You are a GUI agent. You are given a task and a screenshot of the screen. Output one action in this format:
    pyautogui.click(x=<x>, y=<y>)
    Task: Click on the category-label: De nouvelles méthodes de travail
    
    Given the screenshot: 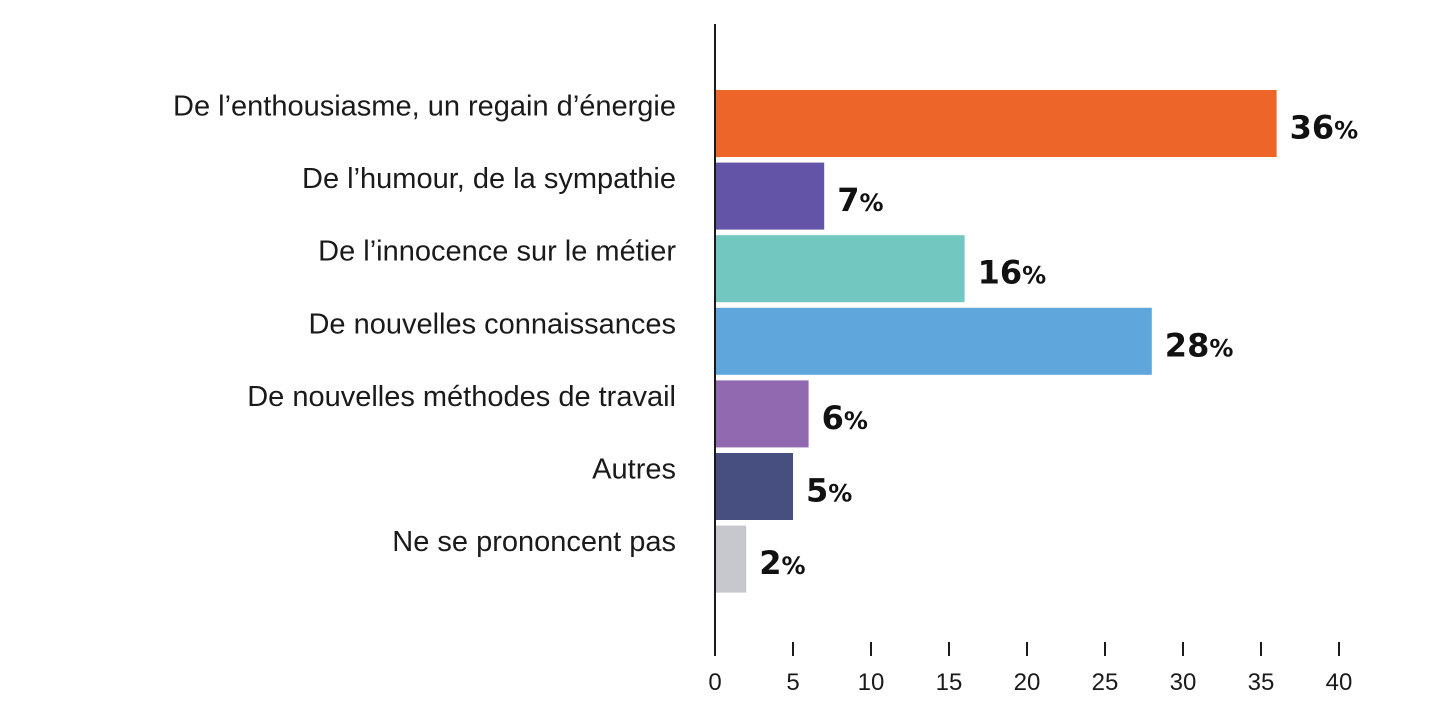 What is the action you would take?
    pyautogui.click(x=461, y=397)
    